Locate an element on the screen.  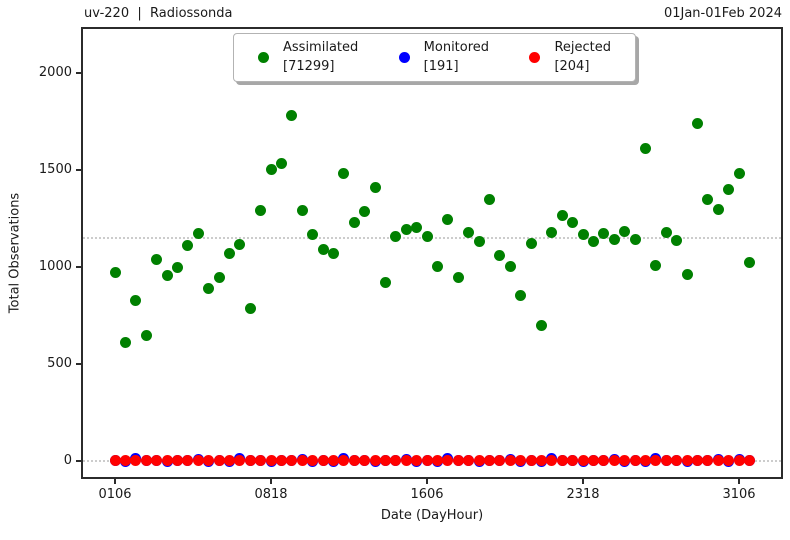
date-range-label: 01Jan-01Feb 2024 is located at coordinates (722, 13).